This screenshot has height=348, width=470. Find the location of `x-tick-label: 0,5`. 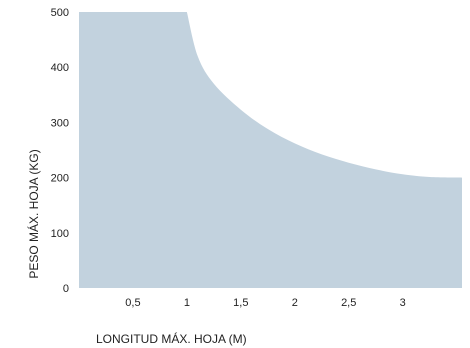

x-tick-label: 0,5 is located at coordinates (132, 303).